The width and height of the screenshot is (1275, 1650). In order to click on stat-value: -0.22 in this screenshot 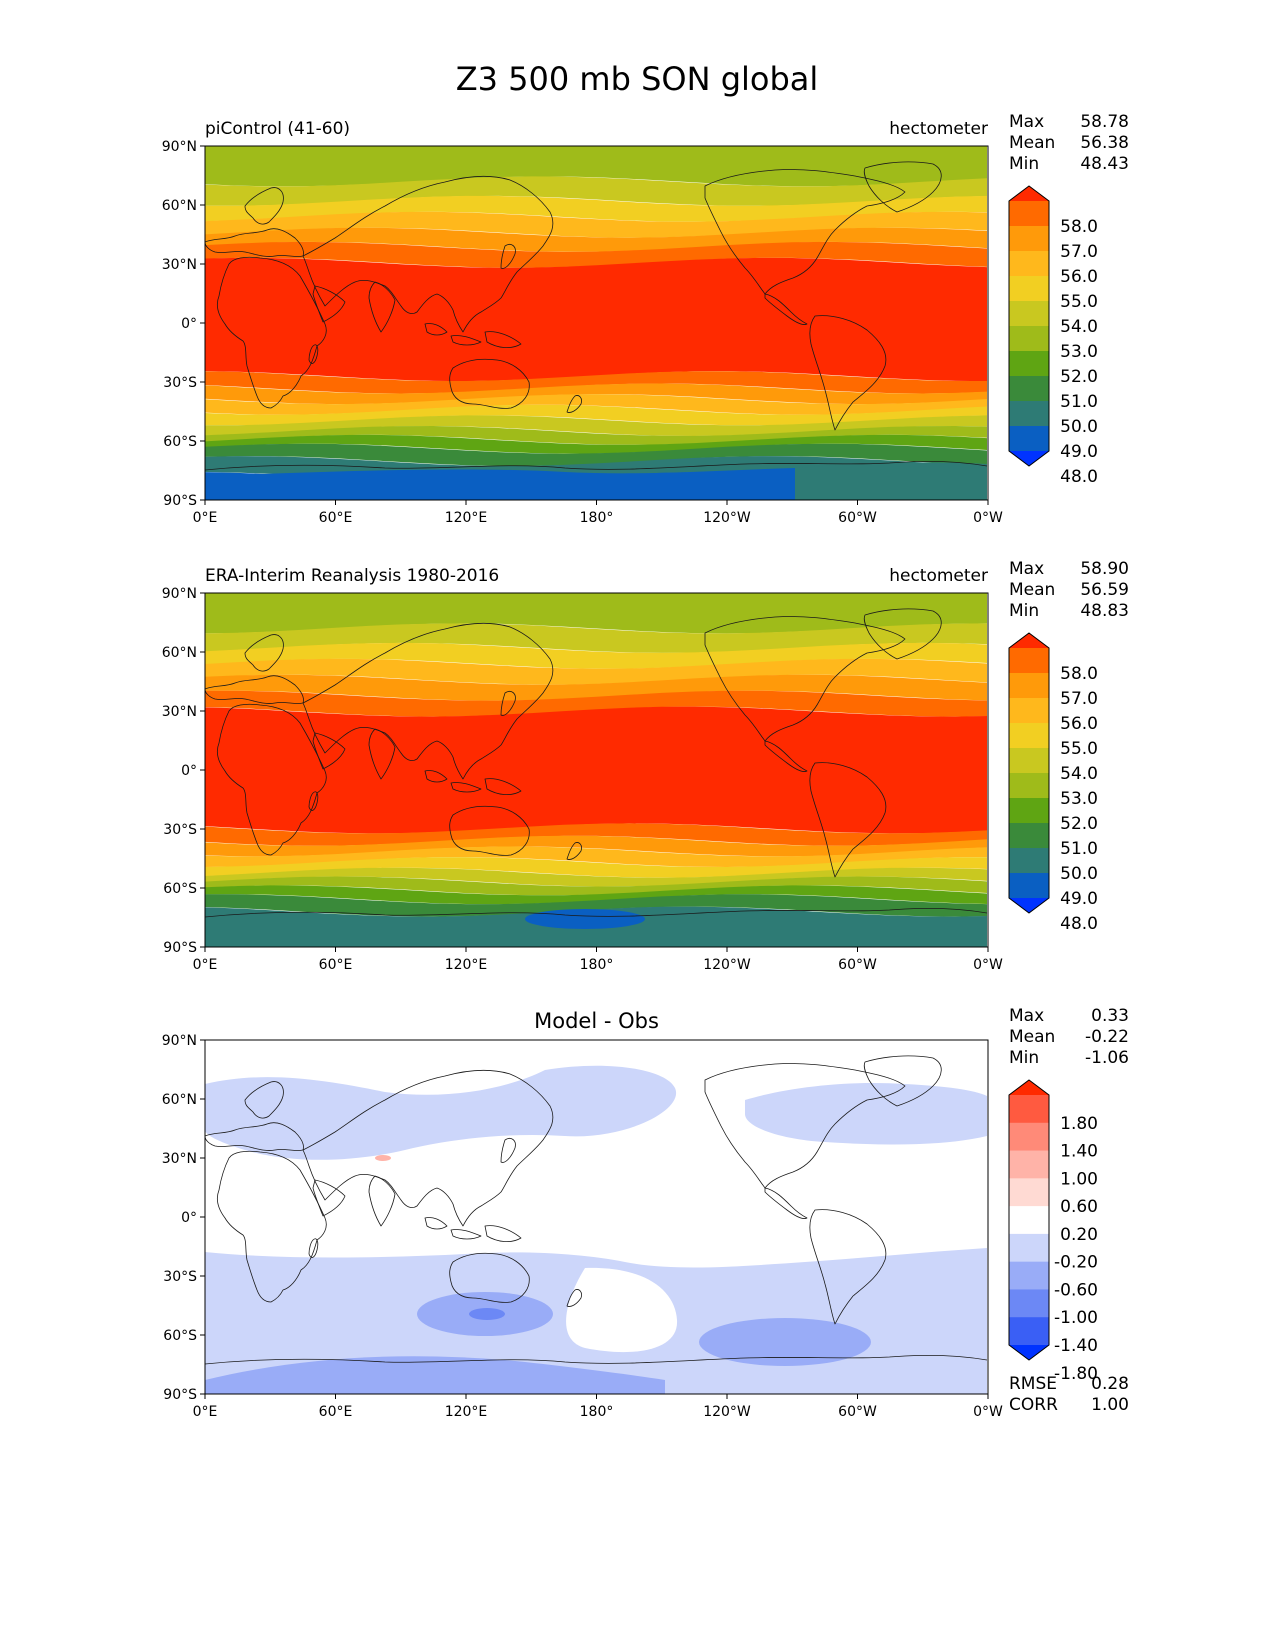, I will do `click(1107, 1037)`.